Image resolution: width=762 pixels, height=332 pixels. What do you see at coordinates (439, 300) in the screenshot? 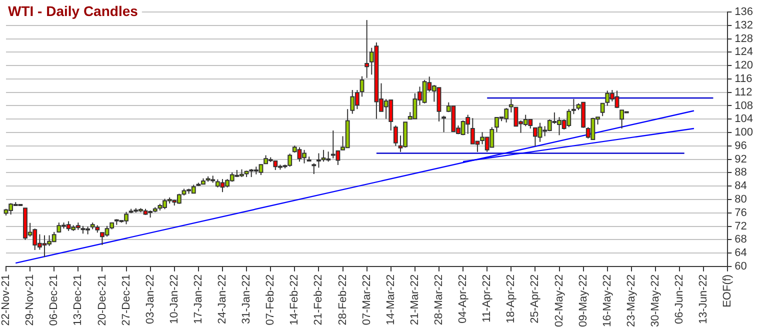
I see `x-tick-label: 28-Mar-22` at bounding box center [439, 300].